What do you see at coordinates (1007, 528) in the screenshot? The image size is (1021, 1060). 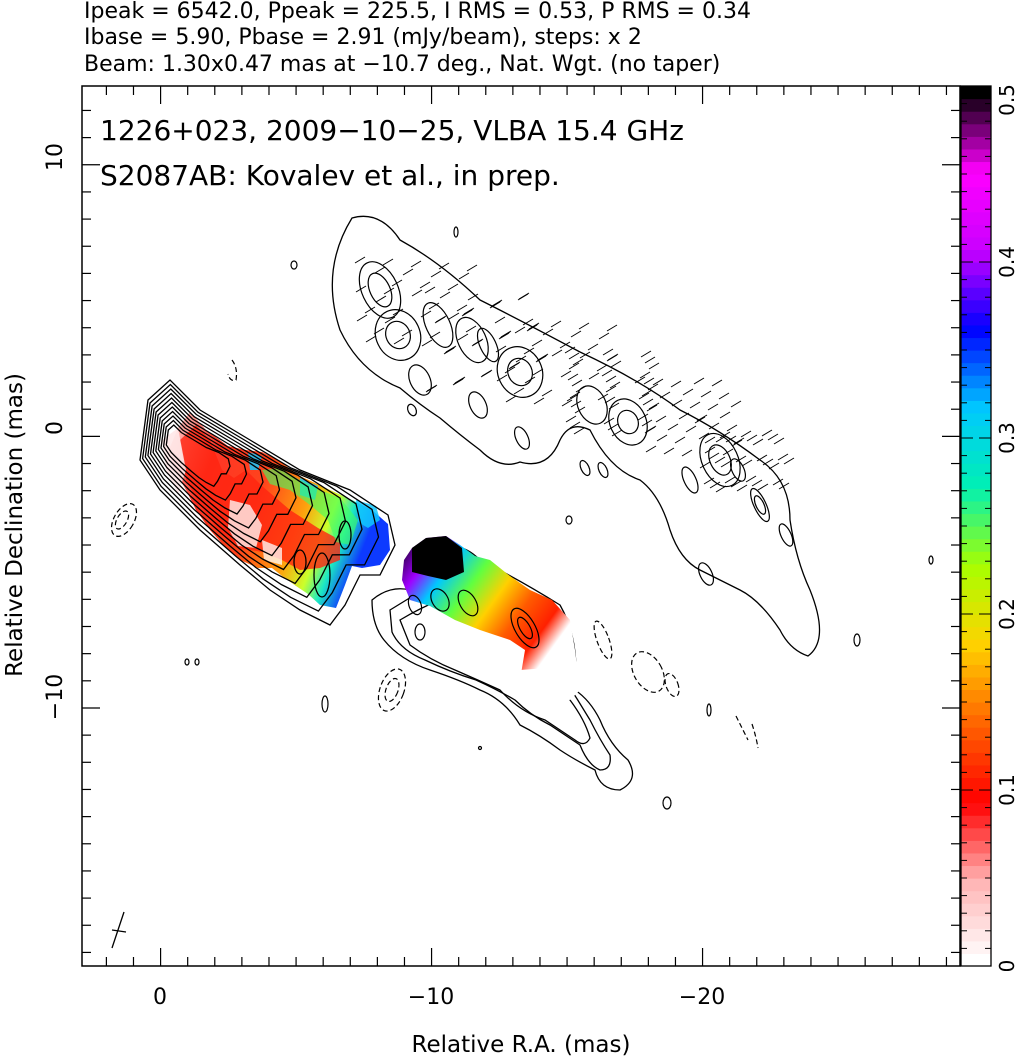 I see `colorbar-tick-labels: 0 0.1 0.2 0.3 0.4 0.5` at bounding box center [1007, 528].